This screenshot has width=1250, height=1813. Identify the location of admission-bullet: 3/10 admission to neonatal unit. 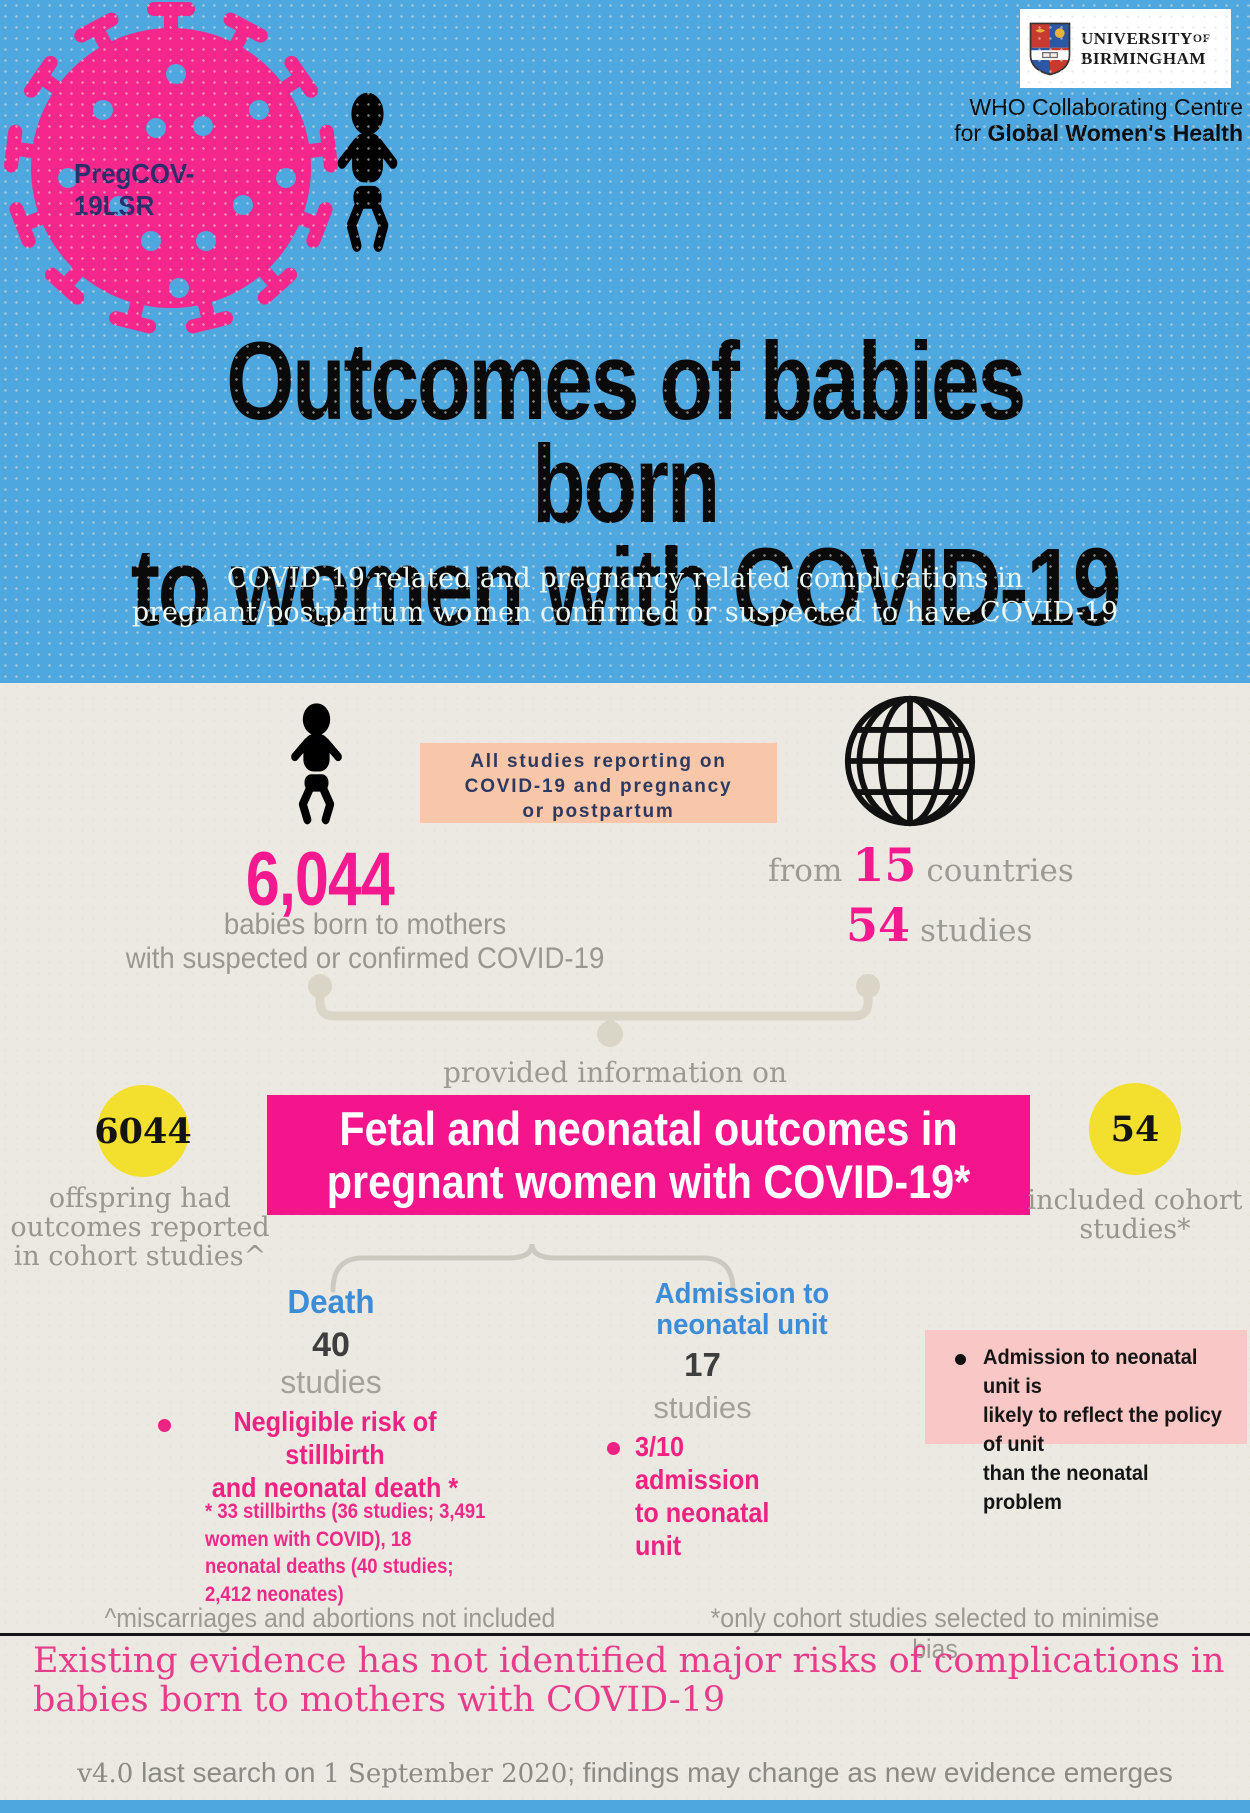
(705, 1496).